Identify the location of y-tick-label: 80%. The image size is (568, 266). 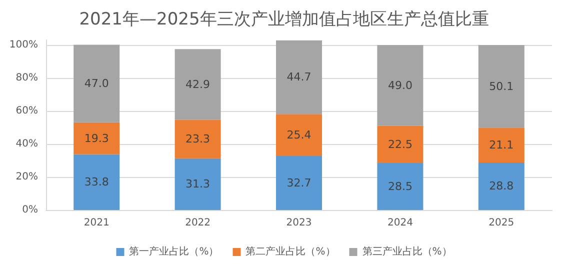
(27, 78).